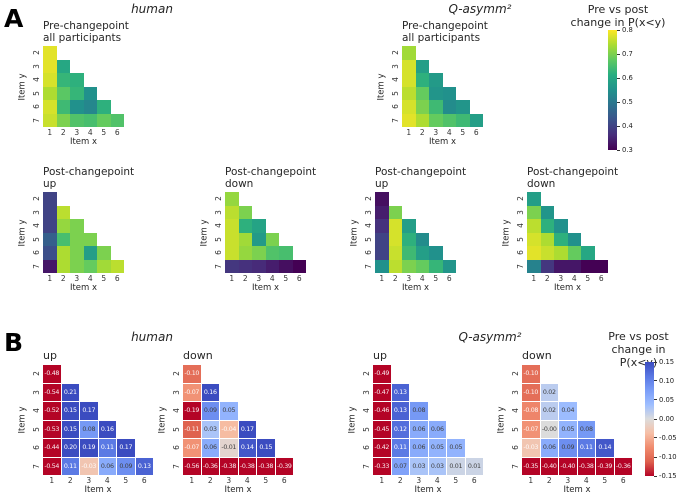 The image size is (685, 495). I want to click on colorbar-tick-label: 0.7, so click(625, 54).